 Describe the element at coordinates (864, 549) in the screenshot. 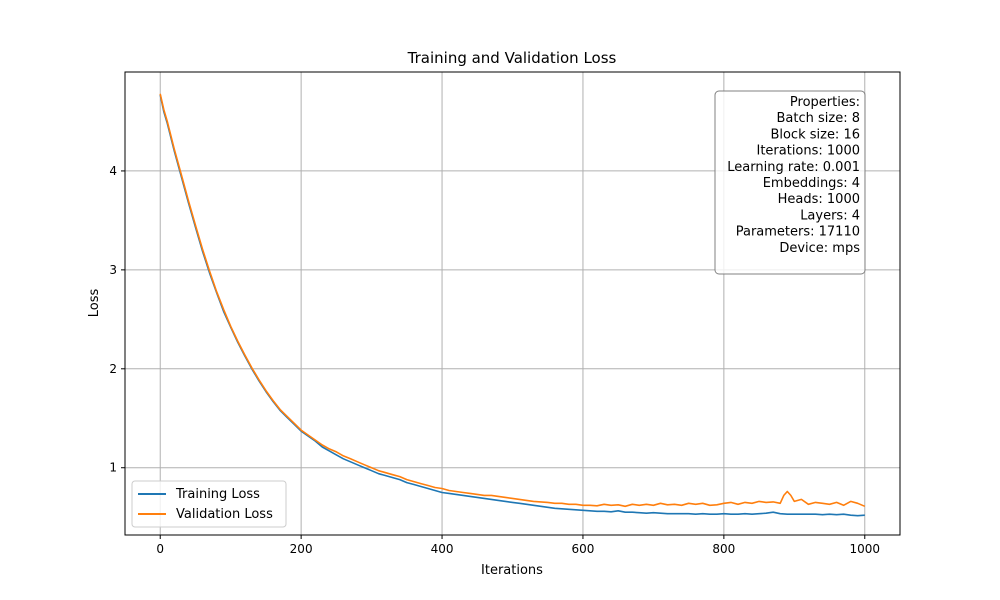

I see `x-tick-label: 1000` at that location.